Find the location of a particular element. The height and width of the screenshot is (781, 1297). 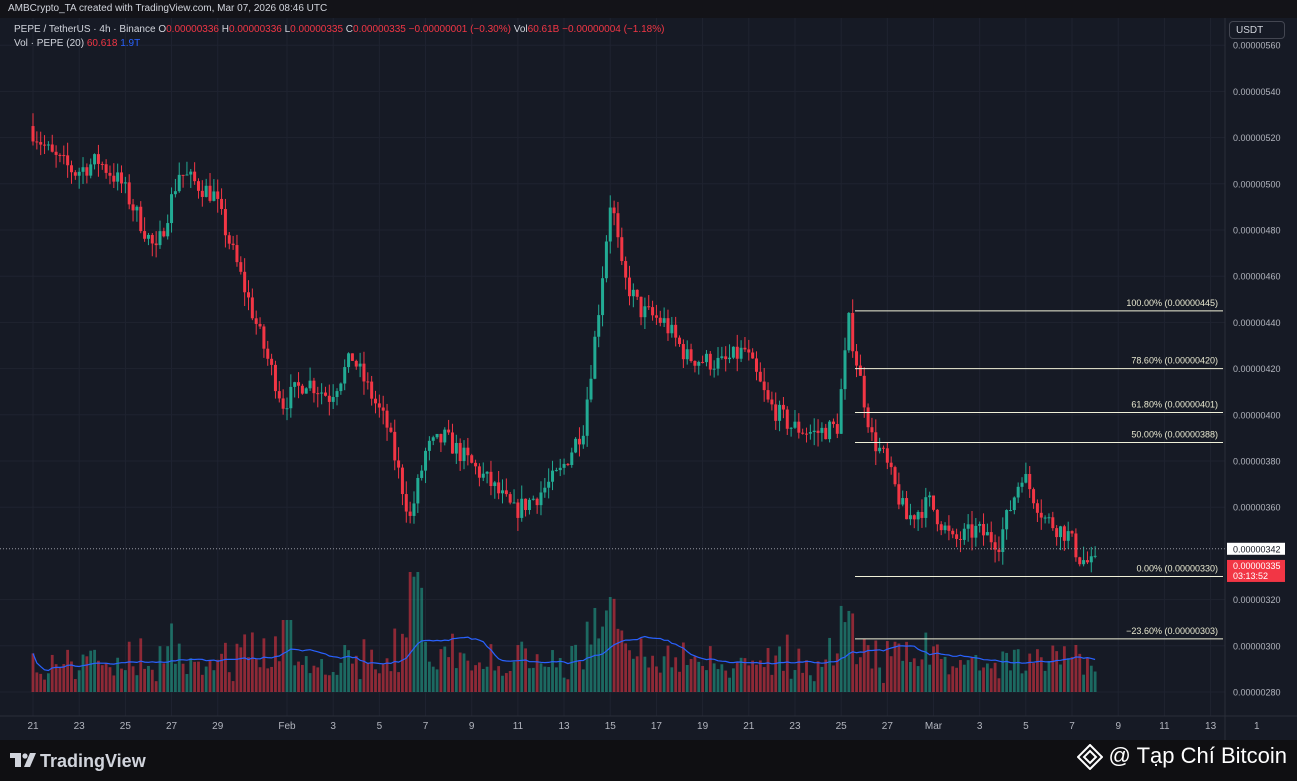

tradingview-logo-icon is located at coordinates (23, 761).